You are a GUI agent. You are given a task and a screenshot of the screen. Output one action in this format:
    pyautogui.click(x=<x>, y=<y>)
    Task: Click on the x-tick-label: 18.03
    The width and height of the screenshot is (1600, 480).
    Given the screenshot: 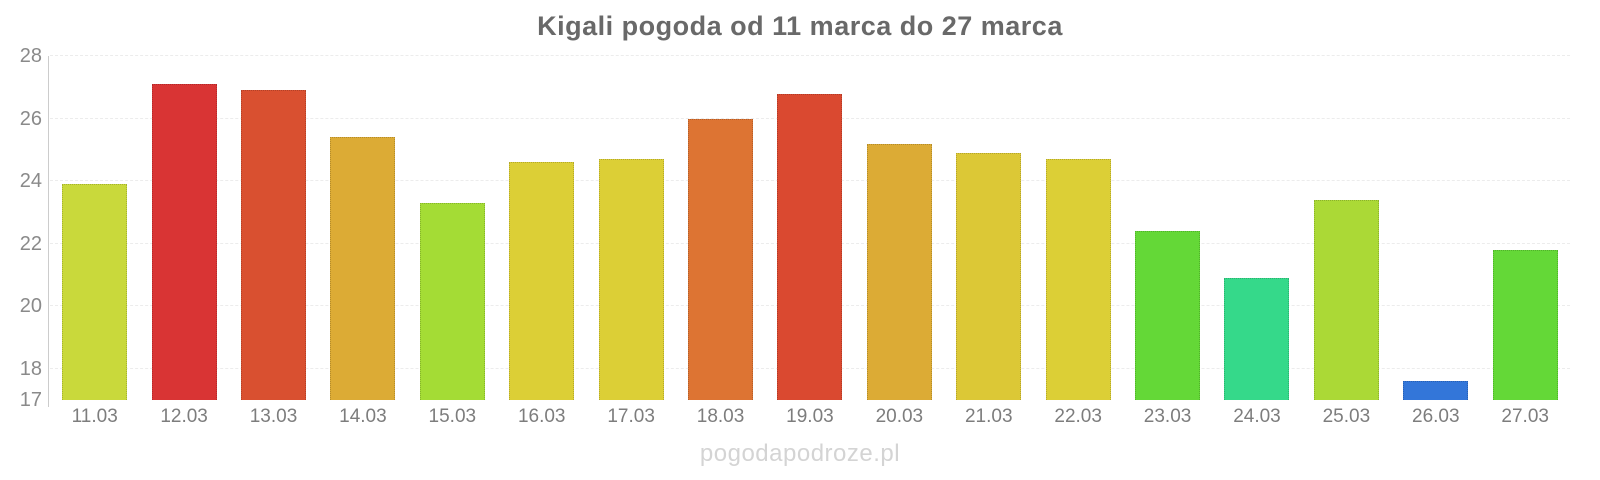 What is the action you would take?
    pyautogui.click(x=720, y=416)
    